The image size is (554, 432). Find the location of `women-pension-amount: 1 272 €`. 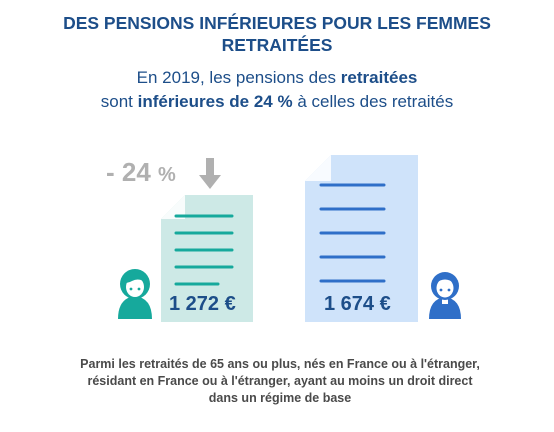

women-pension-amount: 1 272 € is located at coordinates (202, 304).